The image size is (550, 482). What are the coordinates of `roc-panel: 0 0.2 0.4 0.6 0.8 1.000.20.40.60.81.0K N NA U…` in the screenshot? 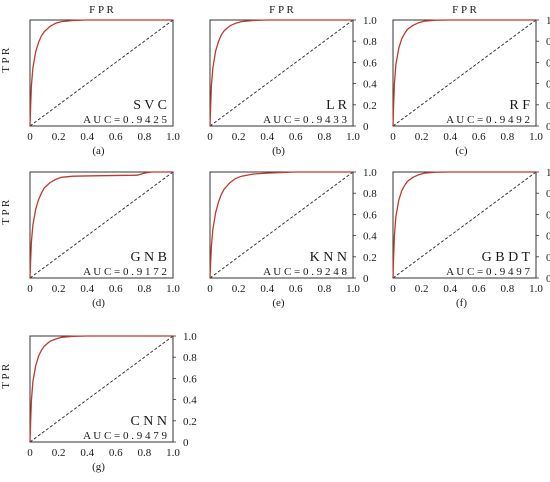 It's located at (292, 238).